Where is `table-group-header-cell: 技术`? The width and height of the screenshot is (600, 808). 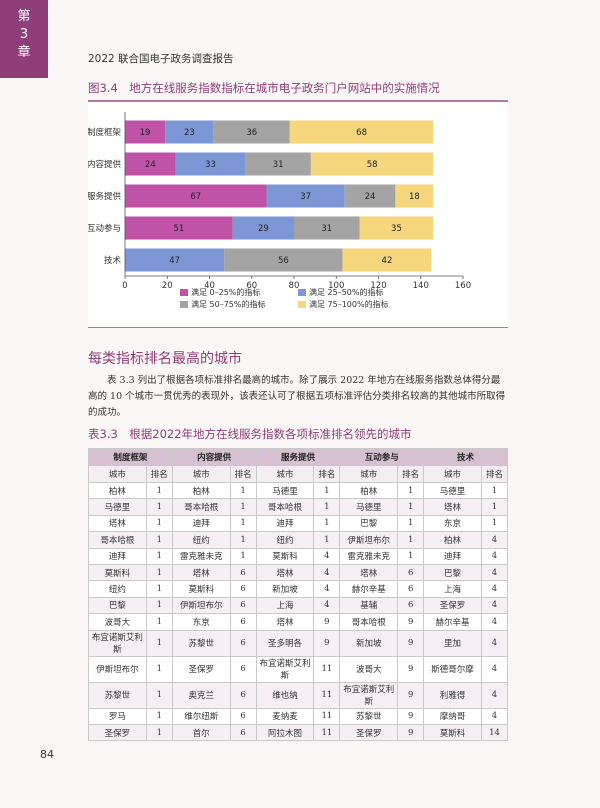 table-group-header-cell: 技术 is located at coordinates (465, 457).